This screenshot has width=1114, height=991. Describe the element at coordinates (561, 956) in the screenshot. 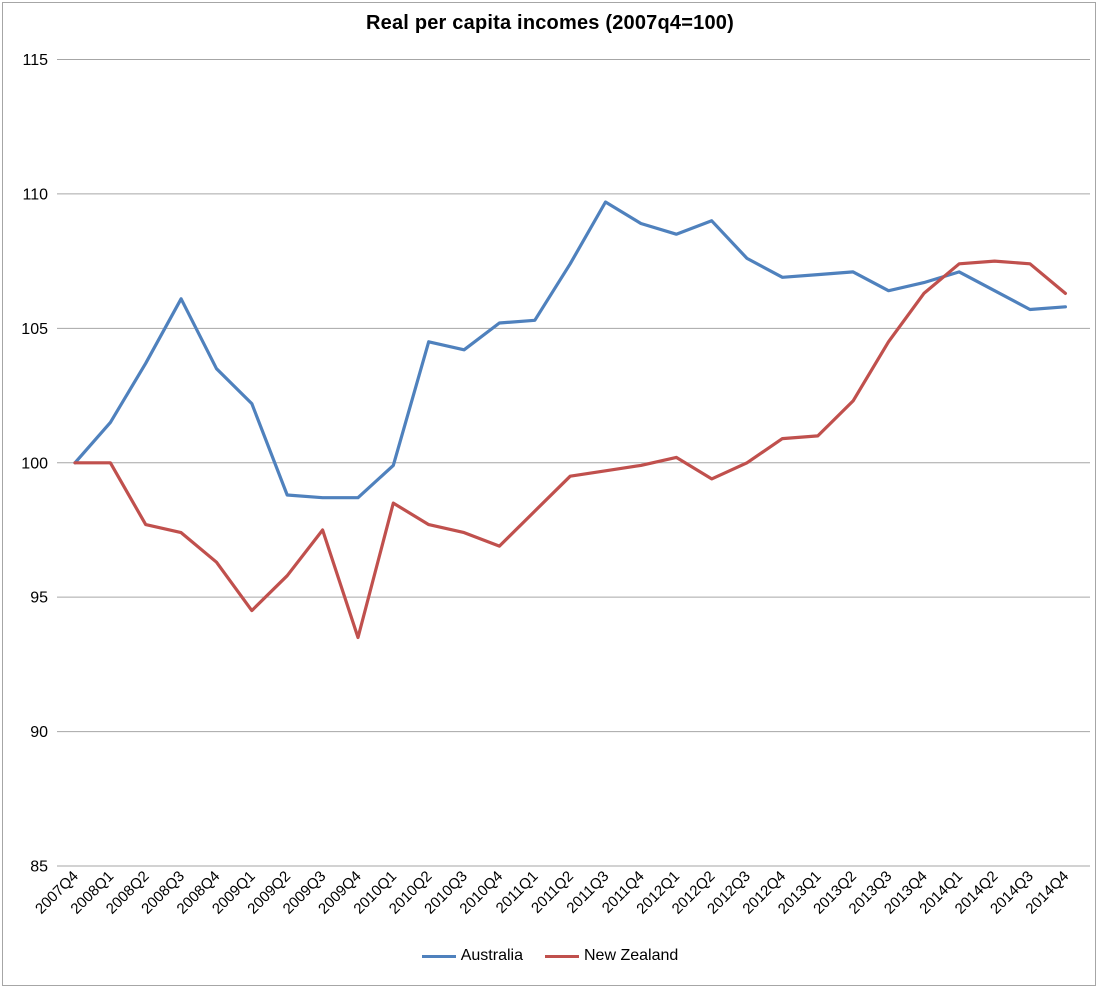

I see `new-zealand-line-swatch` at that location.